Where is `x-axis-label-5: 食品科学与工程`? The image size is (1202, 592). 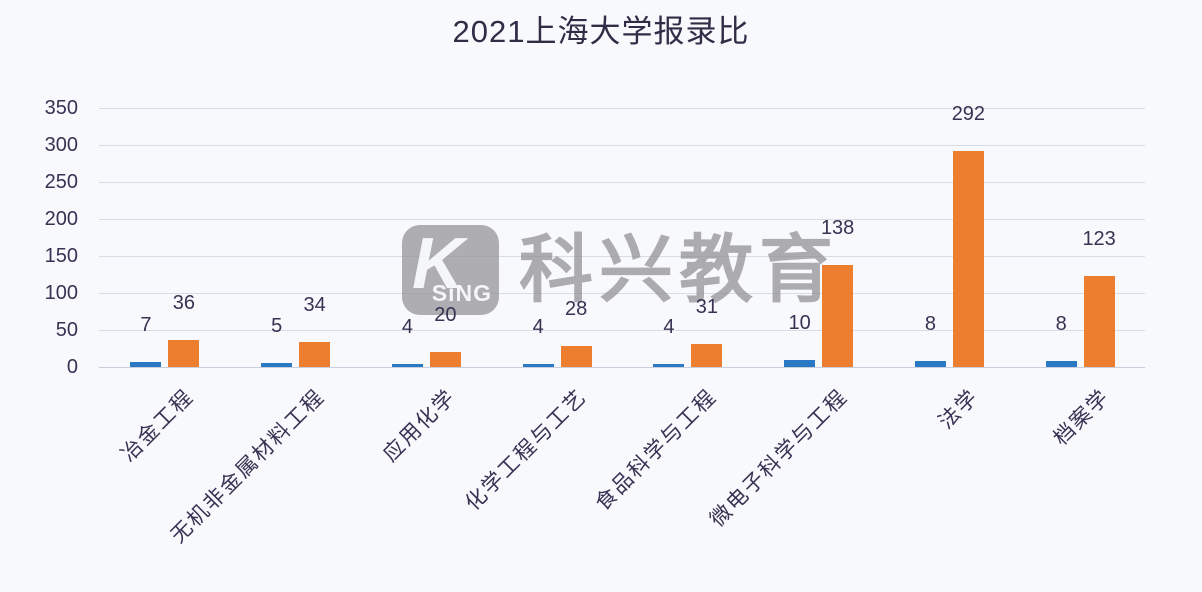 x-axis-label-5: 食品科学与工程 is located at coordinates (656, 450).